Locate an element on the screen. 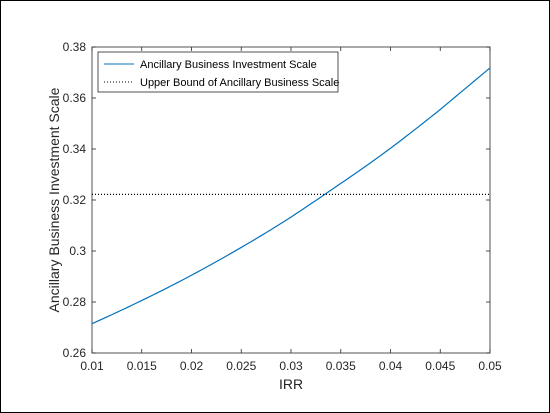 Image resolution: width=550 pixels, height=413 pixels. x-tick-label: 0.02 is located at coordinates (192, 366).